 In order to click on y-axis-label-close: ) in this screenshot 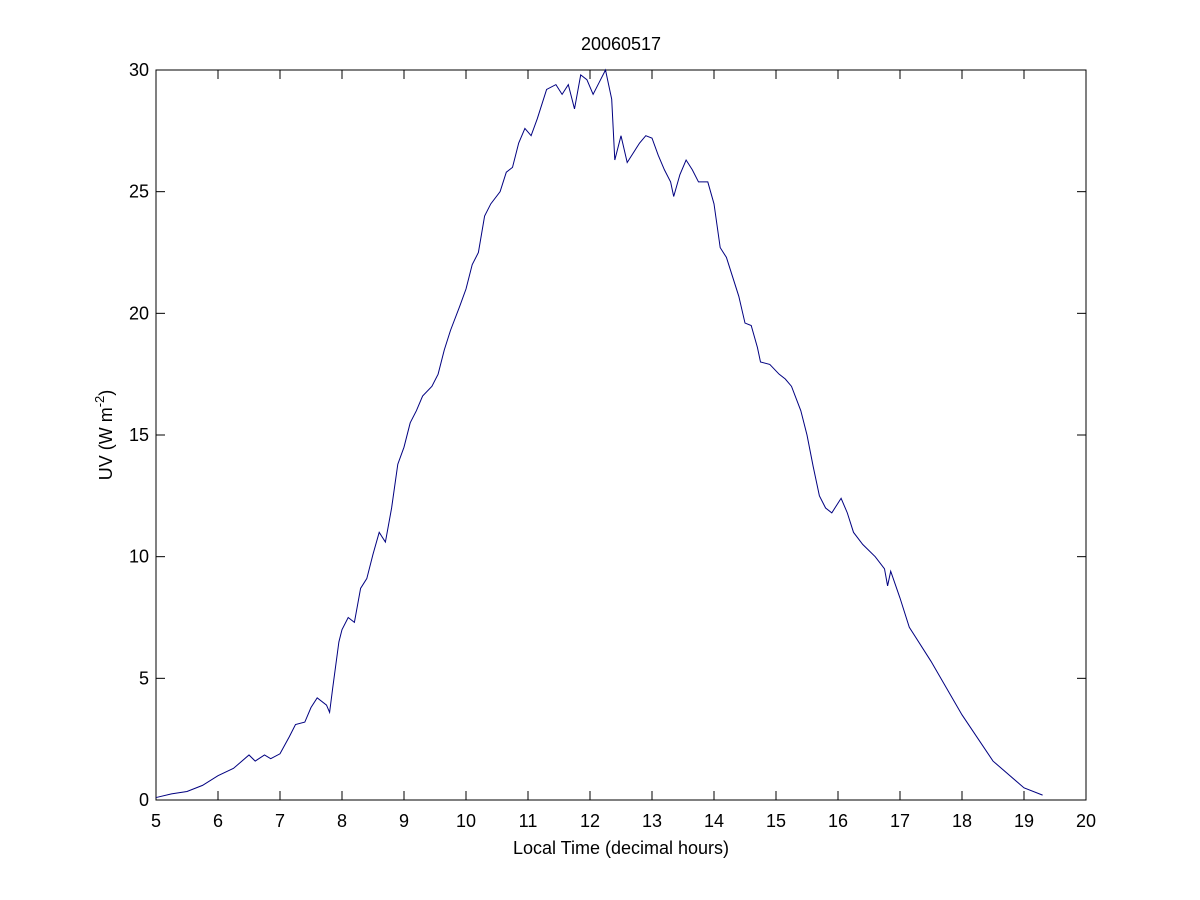, I will do `click(106, 393)`.